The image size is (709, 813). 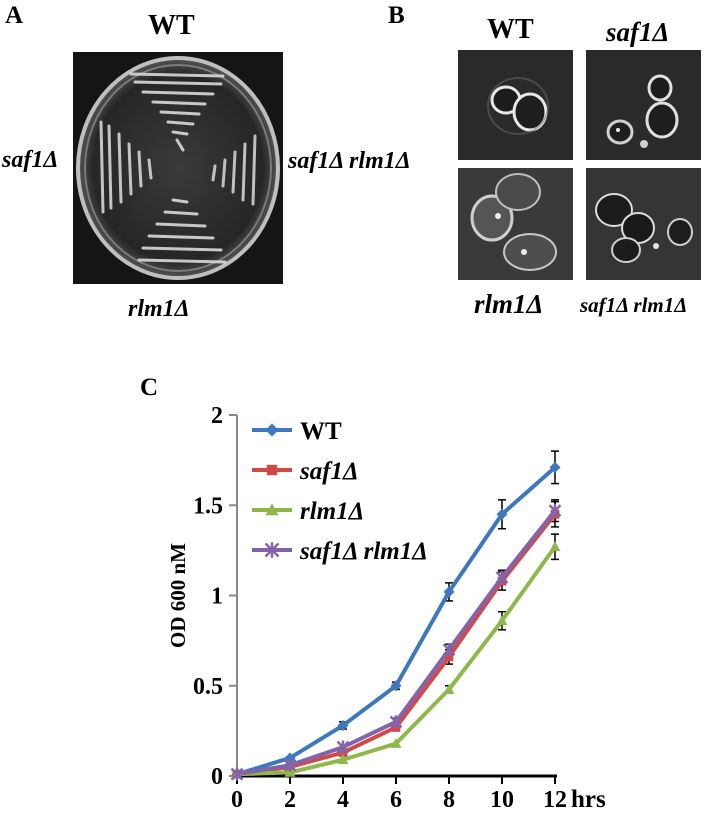 What do you see at coordinates (643, 105) in the screenshot?
I see `micrograph-saf1` at bounding box center [643, 105].